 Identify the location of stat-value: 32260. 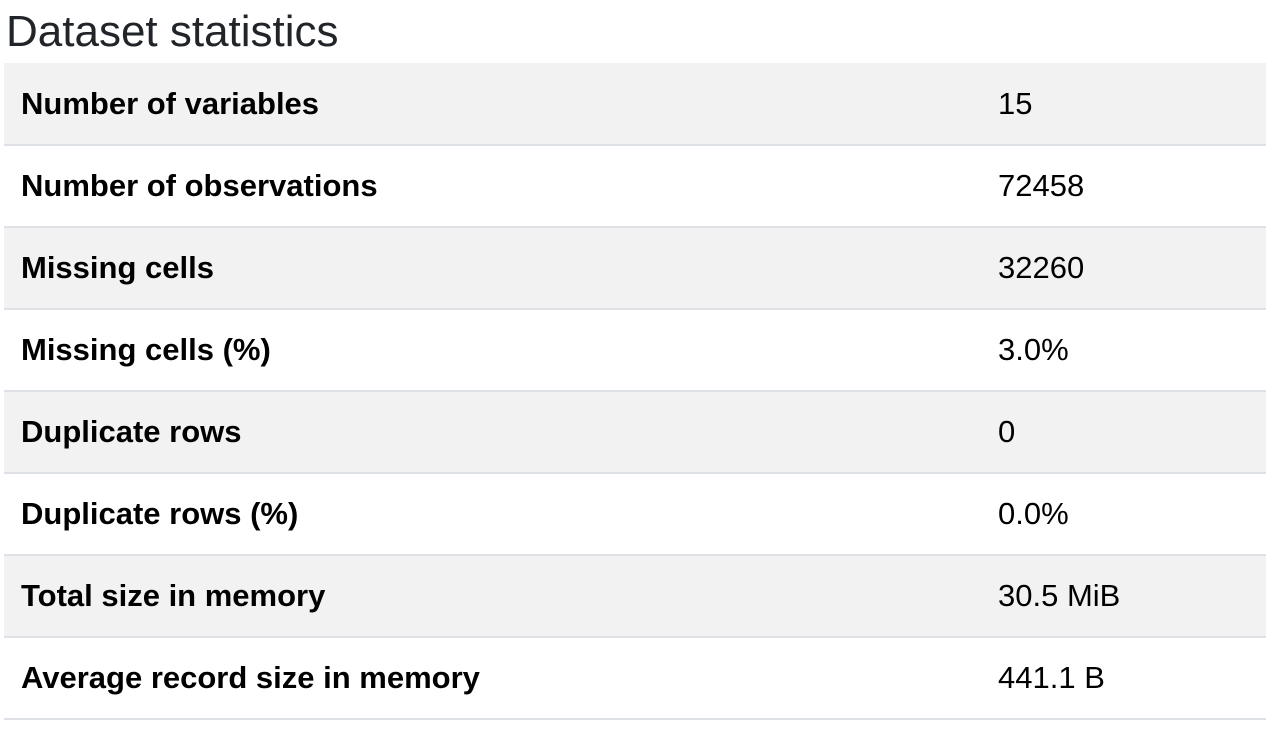
(1123, 268).